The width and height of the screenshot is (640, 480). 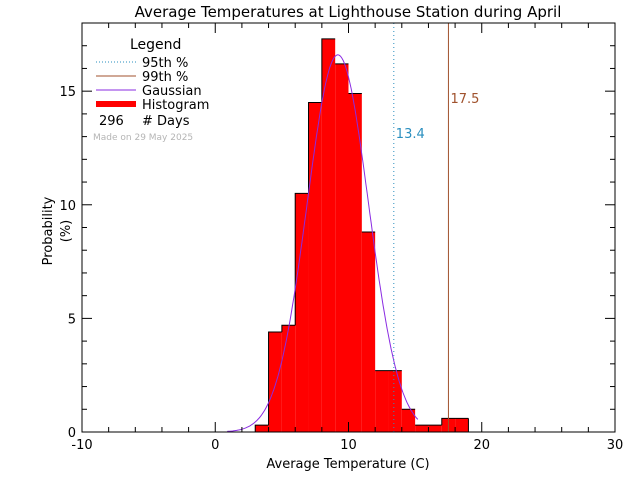 What do you see at coordinates (166, 121) in the screenshot?
I see `legend-day-count-label: # Days` at bounding box center [166, 121].